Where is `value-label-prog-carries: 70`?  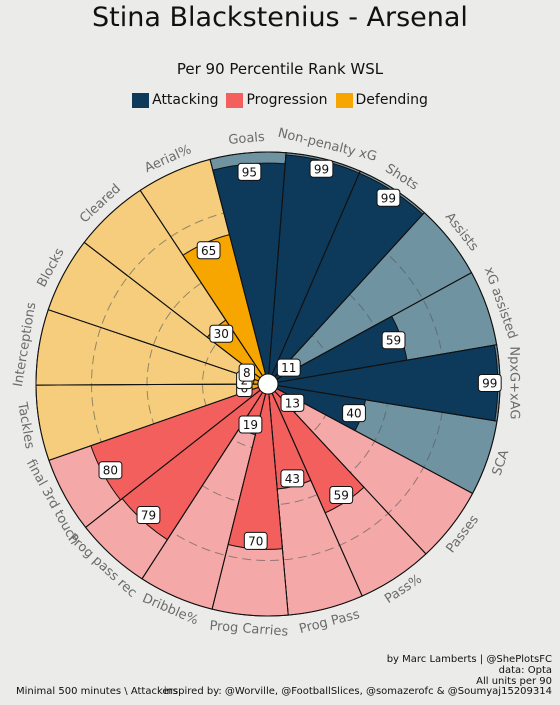 value-label-prog-carries: 70 is located at coordinates (255, 541).